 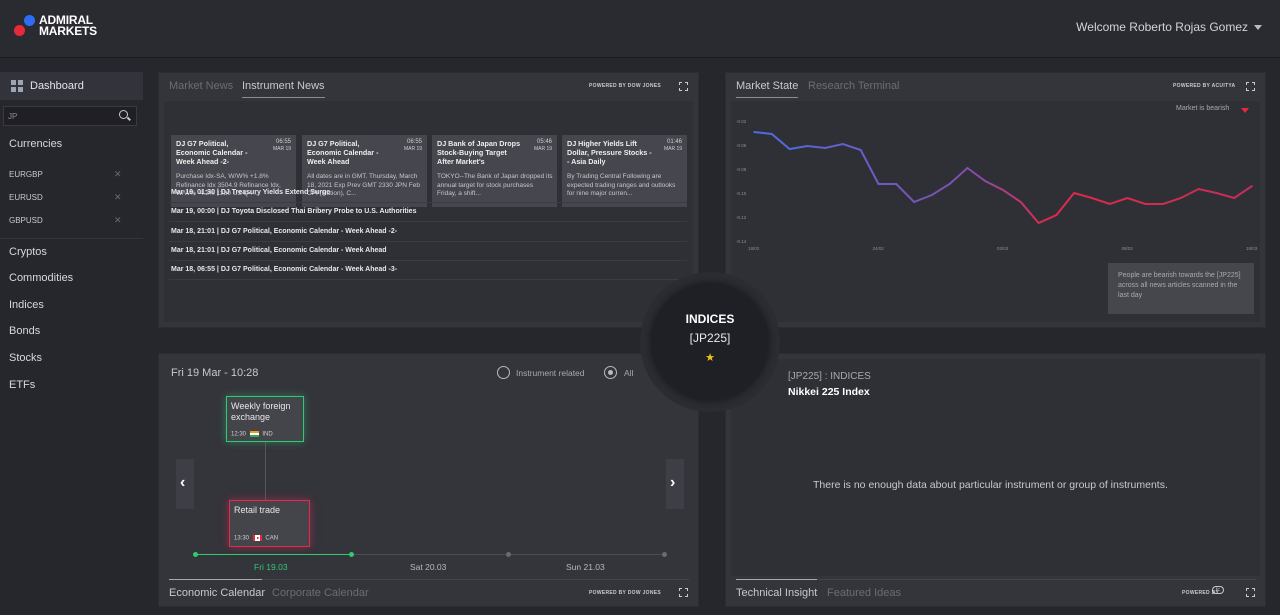 I want to click on powered-by-acuity: POWERED BY ACUITYA, so click(x=1204, y=86).